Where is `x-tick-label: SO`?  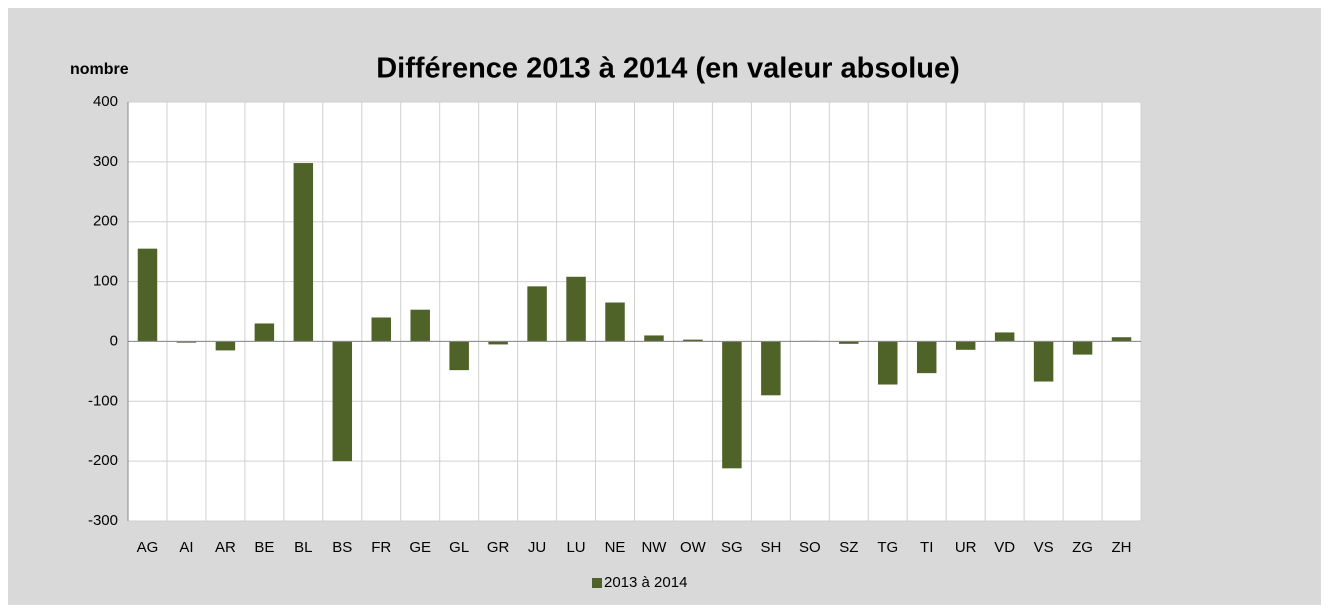 x-tick-label: SO is located at coordinates (810, 547).